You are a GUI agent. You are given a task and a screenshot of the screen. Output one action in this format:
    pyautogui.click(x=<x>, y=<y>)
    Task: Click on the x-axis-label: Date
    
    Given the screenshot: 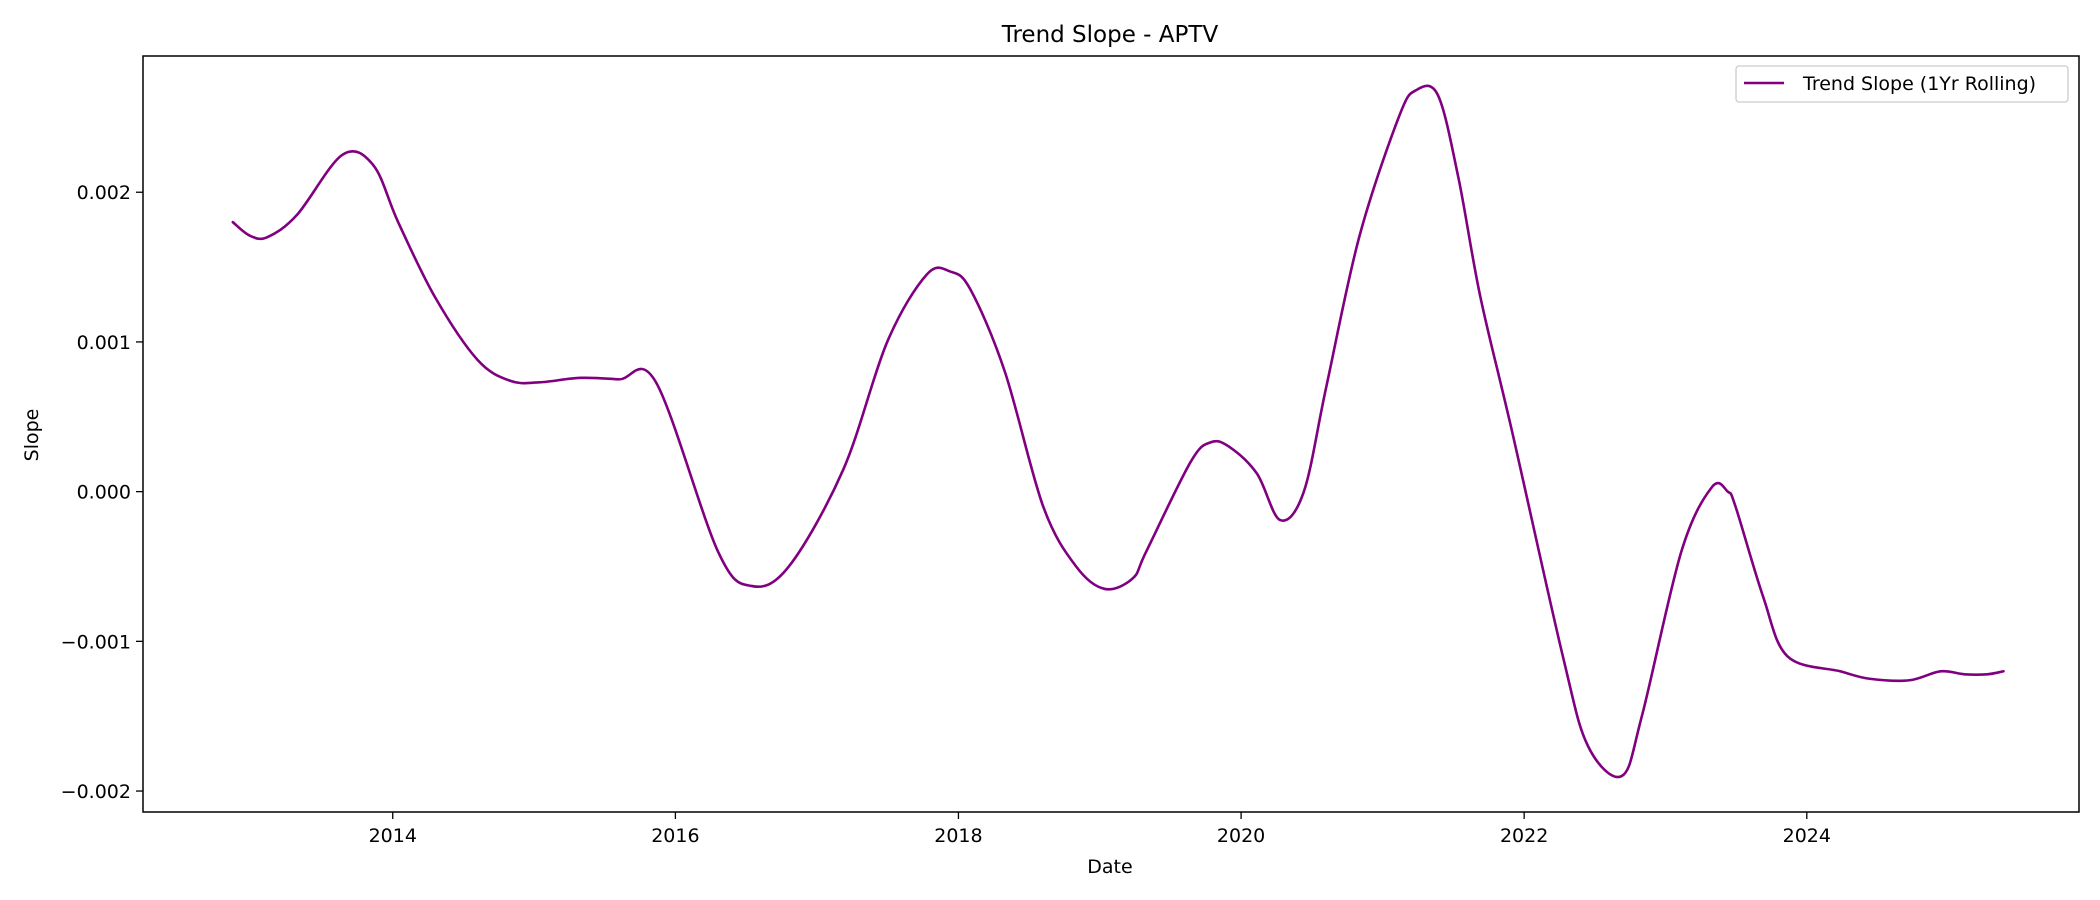 What is the action you would take?
    pyautogui.click(x=1109, y=867)
    